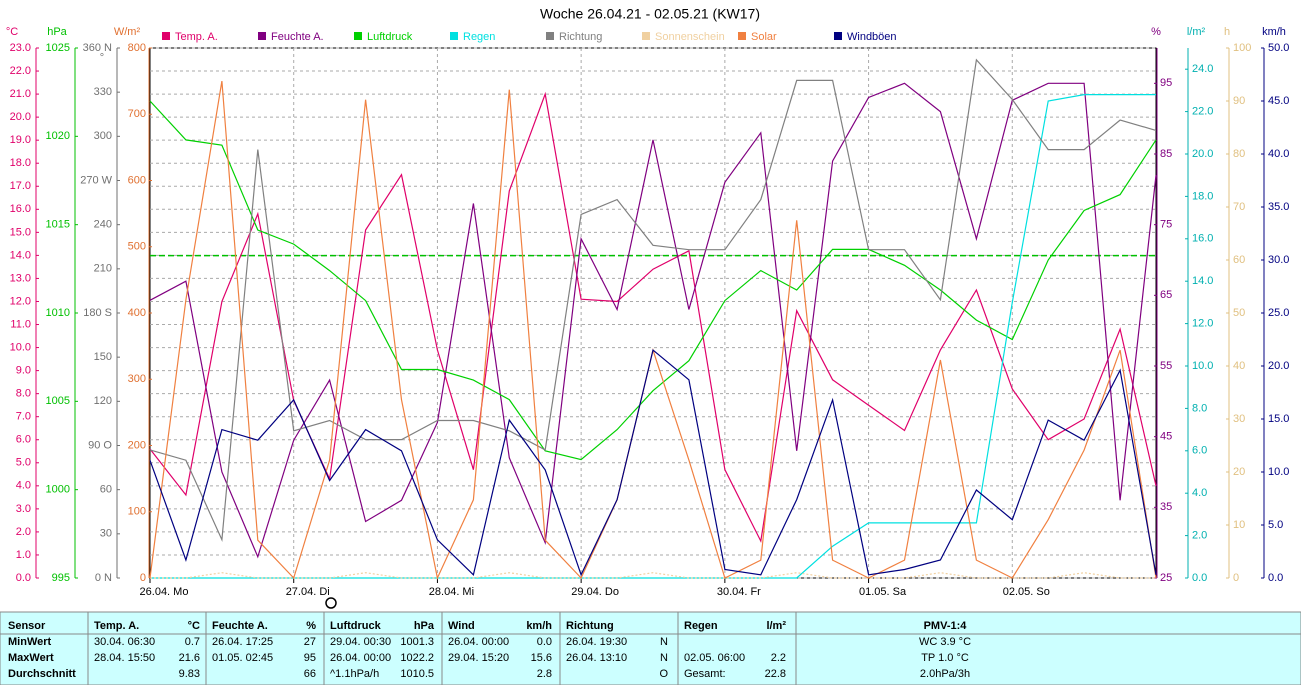 The height and width of the screenshot is (685, 1301). Describe the element at coordinates (739, 592) in the screenshot. I see `x-tick-label: 30.04. Fr` at that location.